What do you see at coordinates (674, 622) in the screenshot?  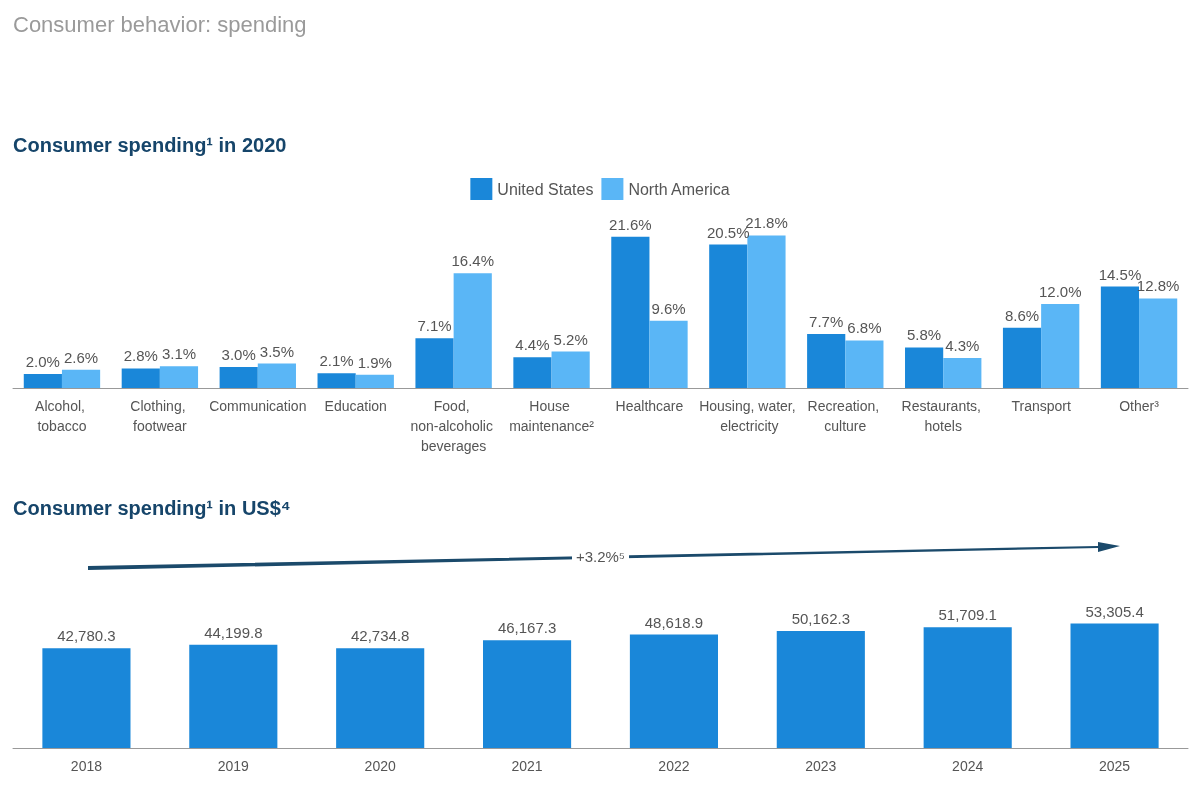 I see `data-label: 48,618.9` at bounding box center [674, 622].